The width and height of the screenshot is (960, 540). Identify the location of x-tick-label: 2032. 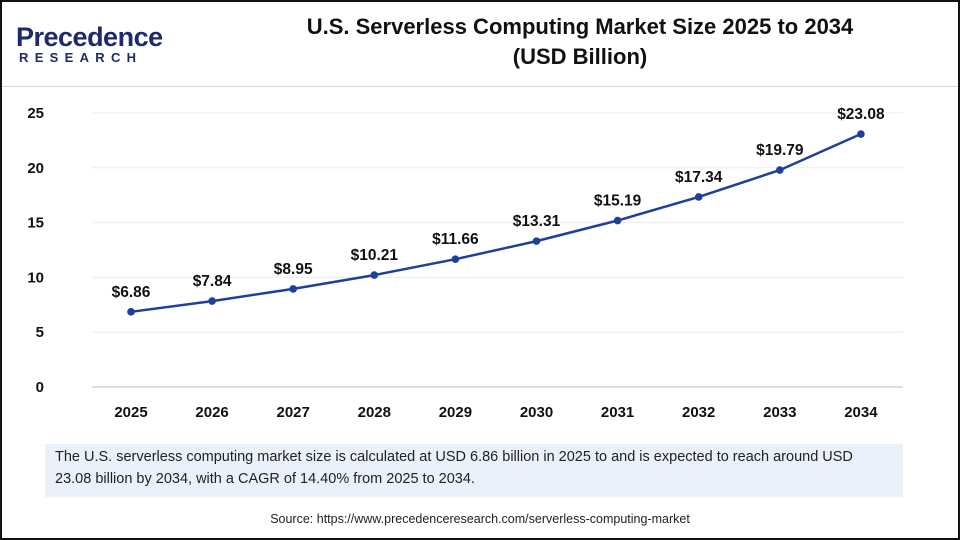
(698, 412).